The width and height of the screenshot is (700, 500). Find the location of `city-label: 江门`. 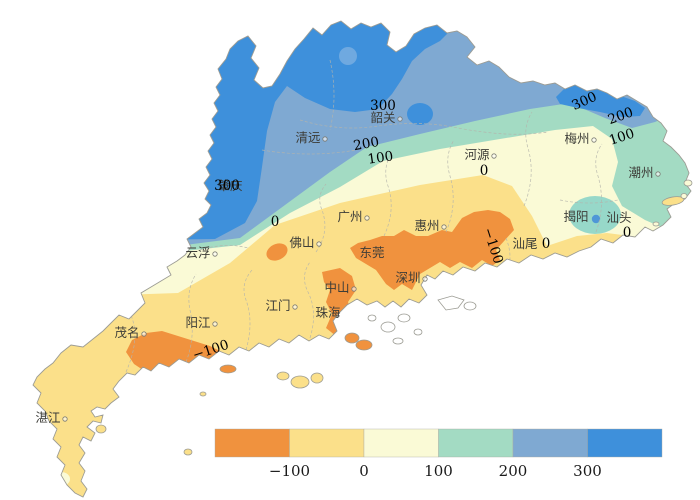

city-label: 江门 is located at coordinates (277, 305).